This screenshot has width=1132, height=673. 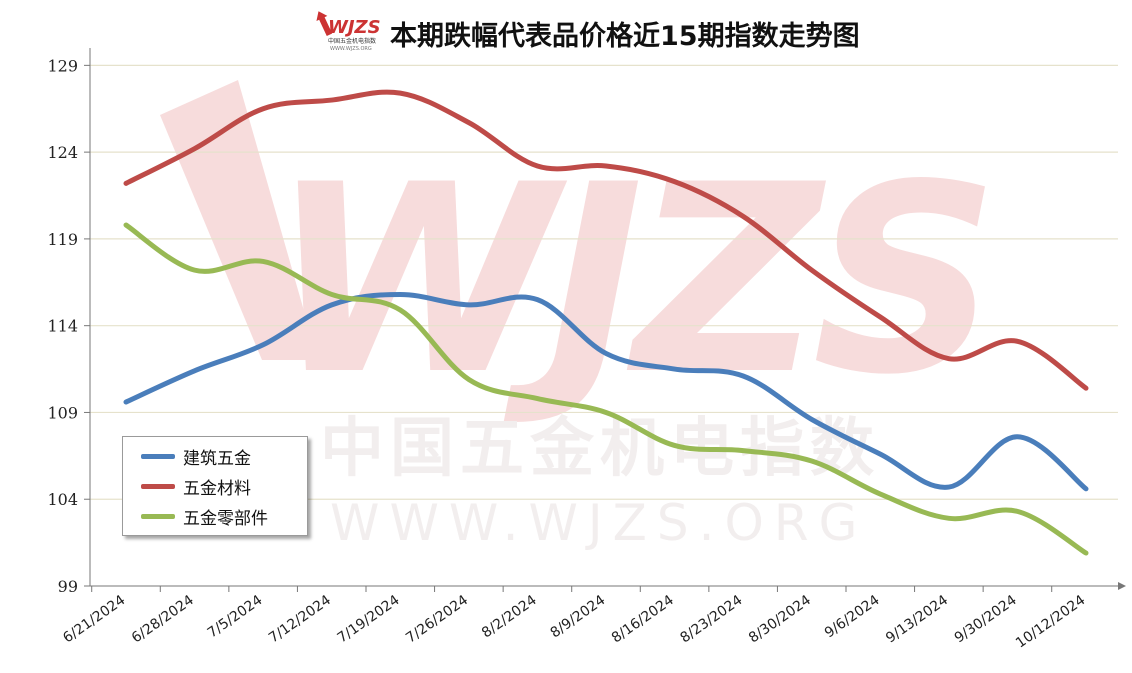 I want to click on legend-label: 五金零部件, so click(x=225, y=518).